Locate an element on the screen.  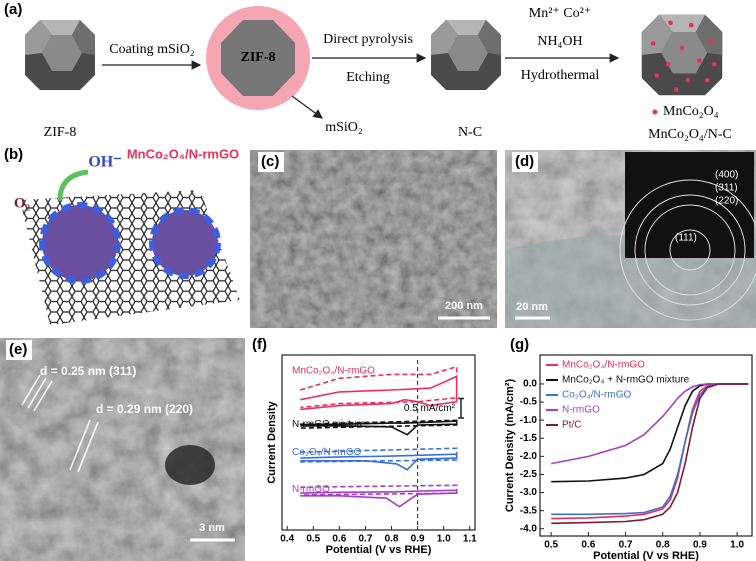
panel-label: (d) is located at coordinates (524, 161).